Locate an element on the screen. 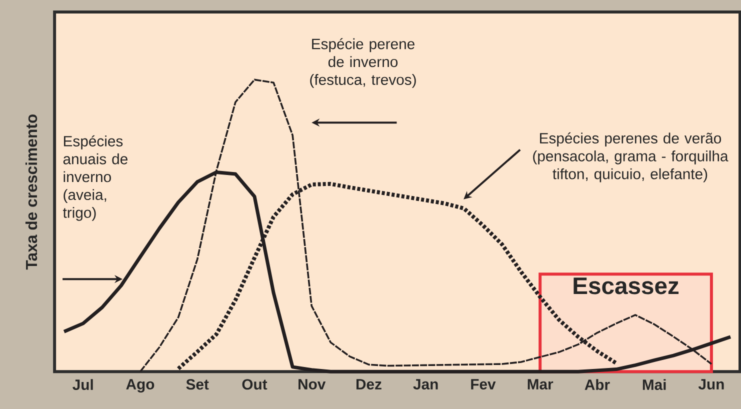 The width and height of the screenshot is (741, 409). x-tick-label: Ago is located at coordinates (140, 385).